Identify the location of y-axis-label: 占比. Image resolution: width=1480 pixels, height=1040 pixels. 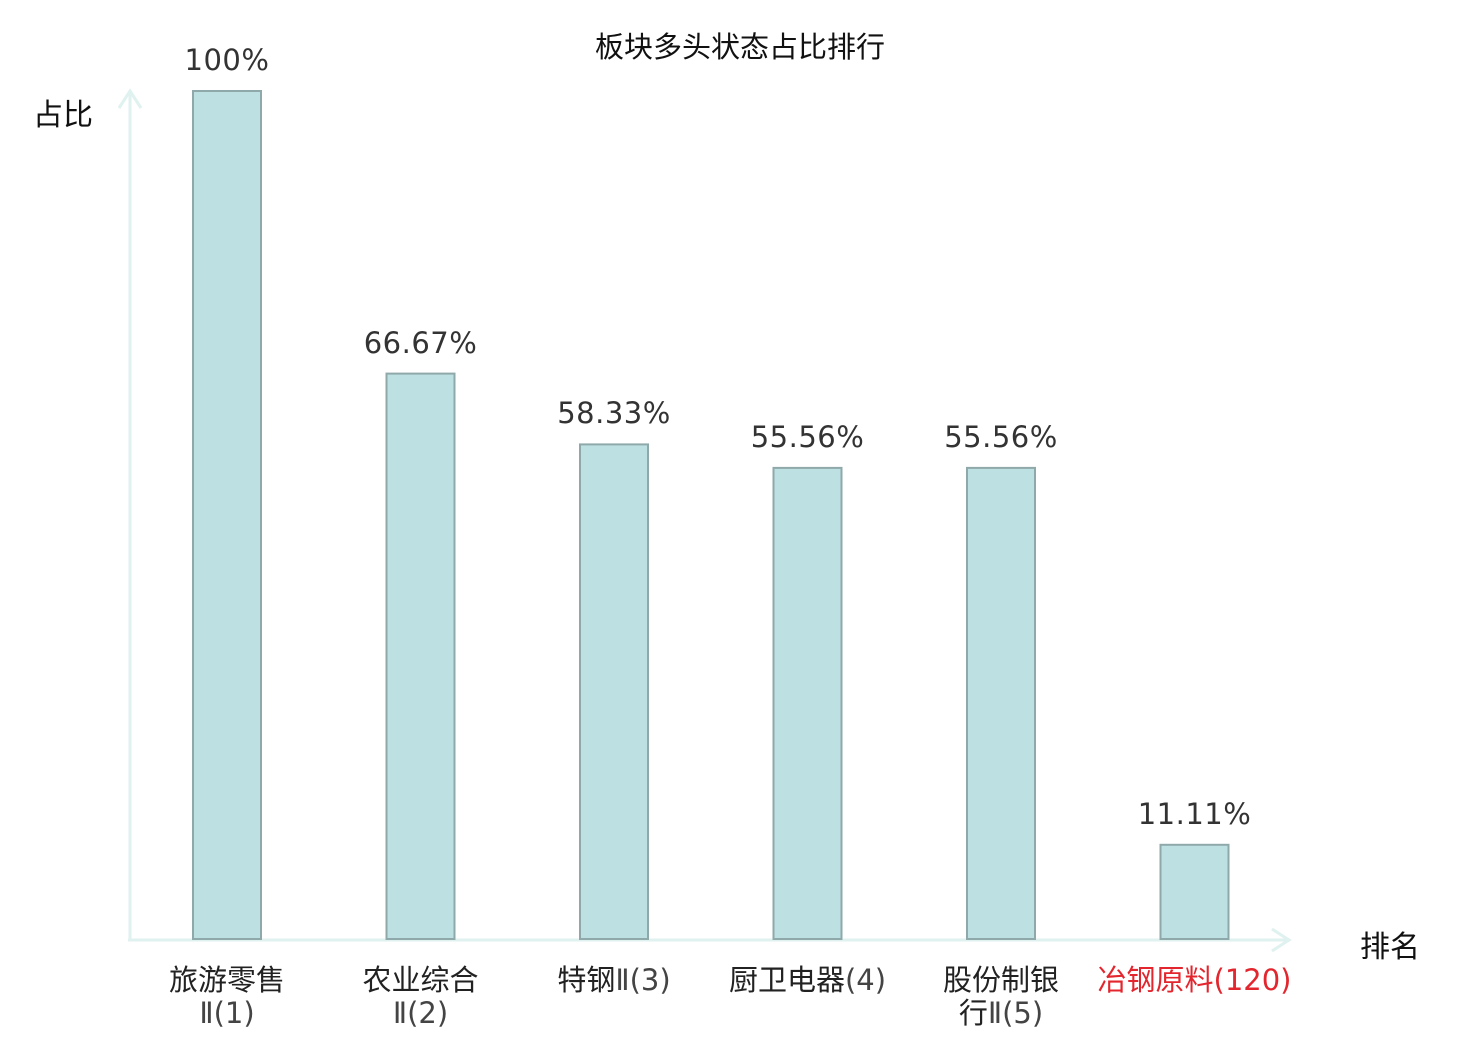
(63, 115).